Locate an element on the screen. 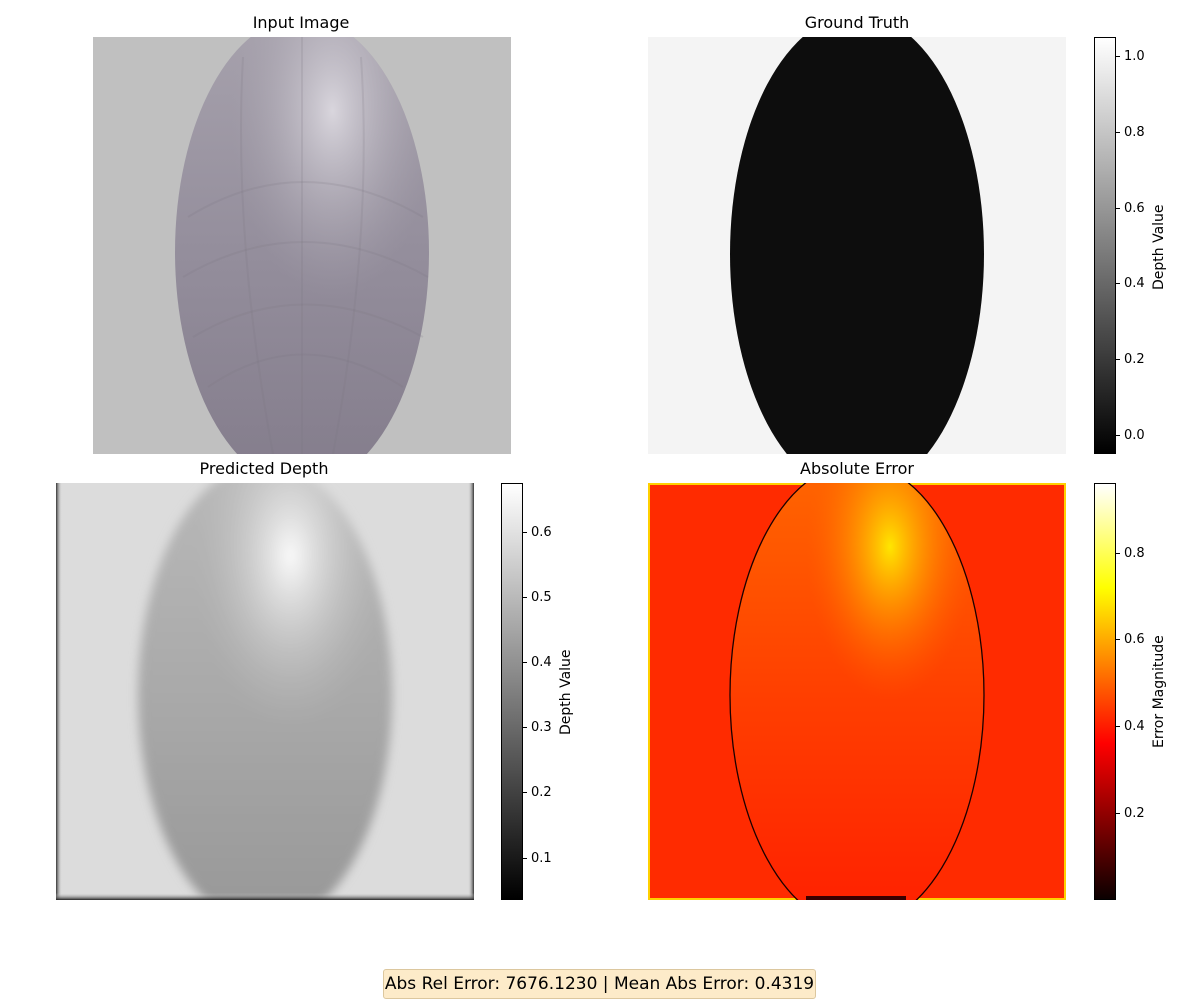  predicted-edge-right is located at coordinates (471, 691).